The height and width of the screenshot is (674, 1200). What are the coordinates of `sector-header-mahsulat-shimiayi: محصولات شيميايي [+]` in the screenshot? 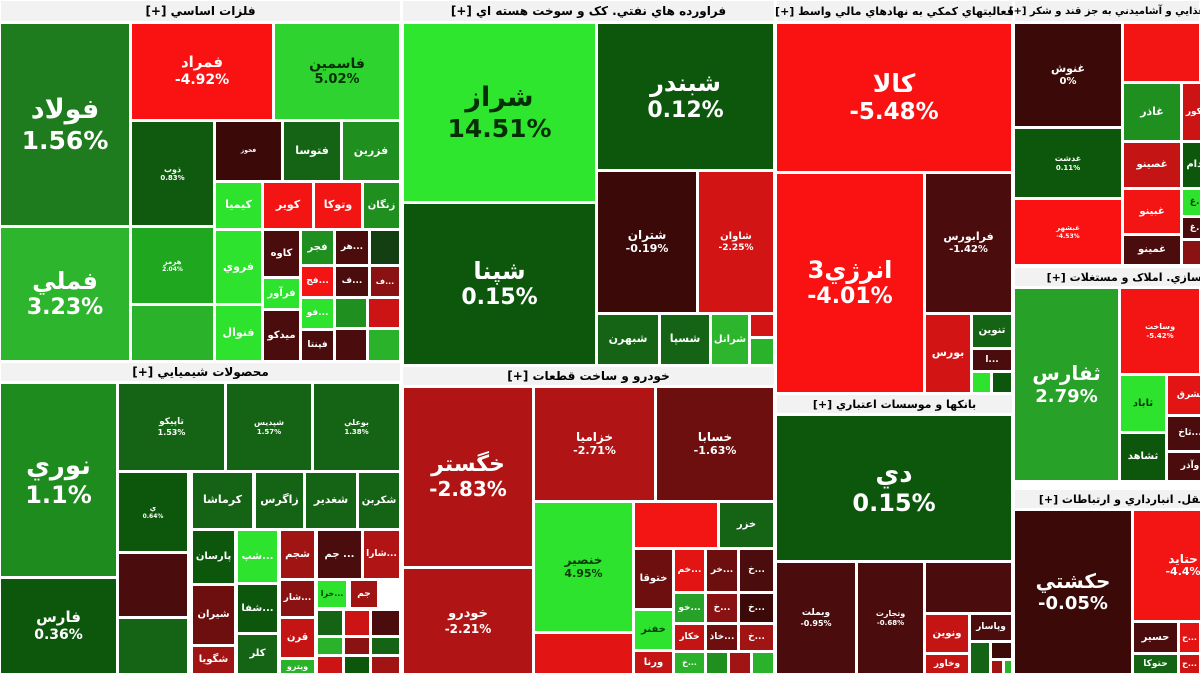 It's located at (200, 372).